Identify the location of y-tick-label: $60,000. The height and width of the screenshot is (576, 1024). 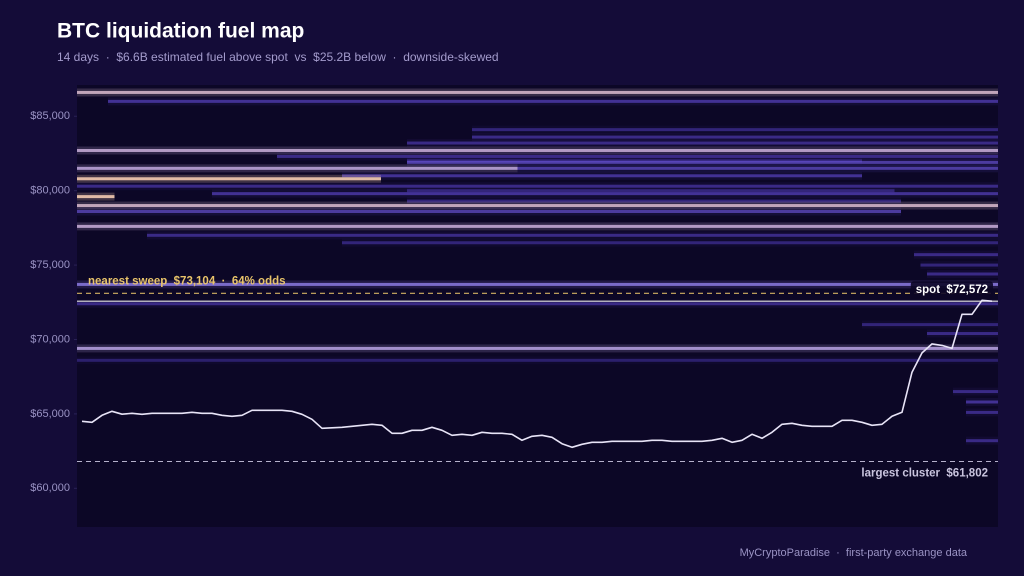
(50, 488).